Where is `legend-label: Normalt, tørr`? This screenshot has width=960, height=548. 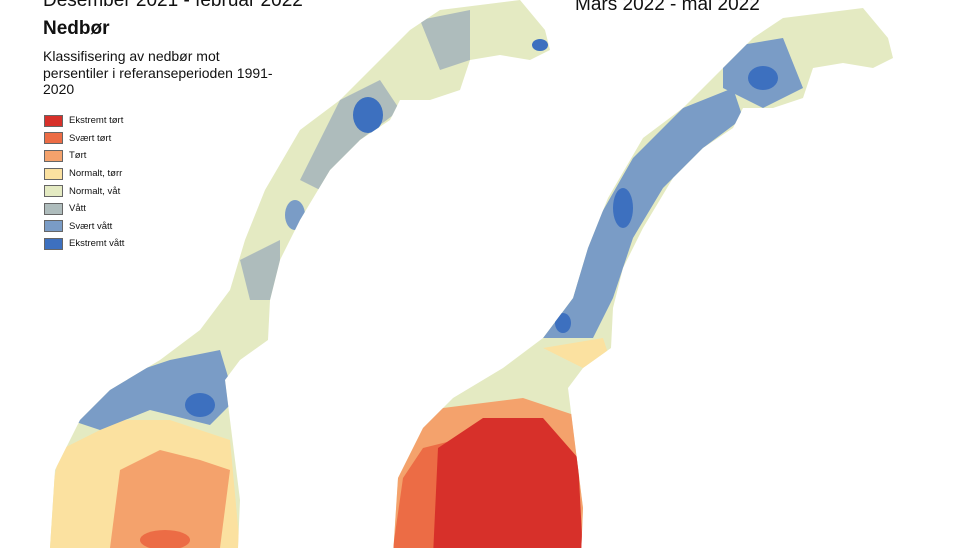 legend-label: Normalt, tørr is located at coordinates (96, 174).